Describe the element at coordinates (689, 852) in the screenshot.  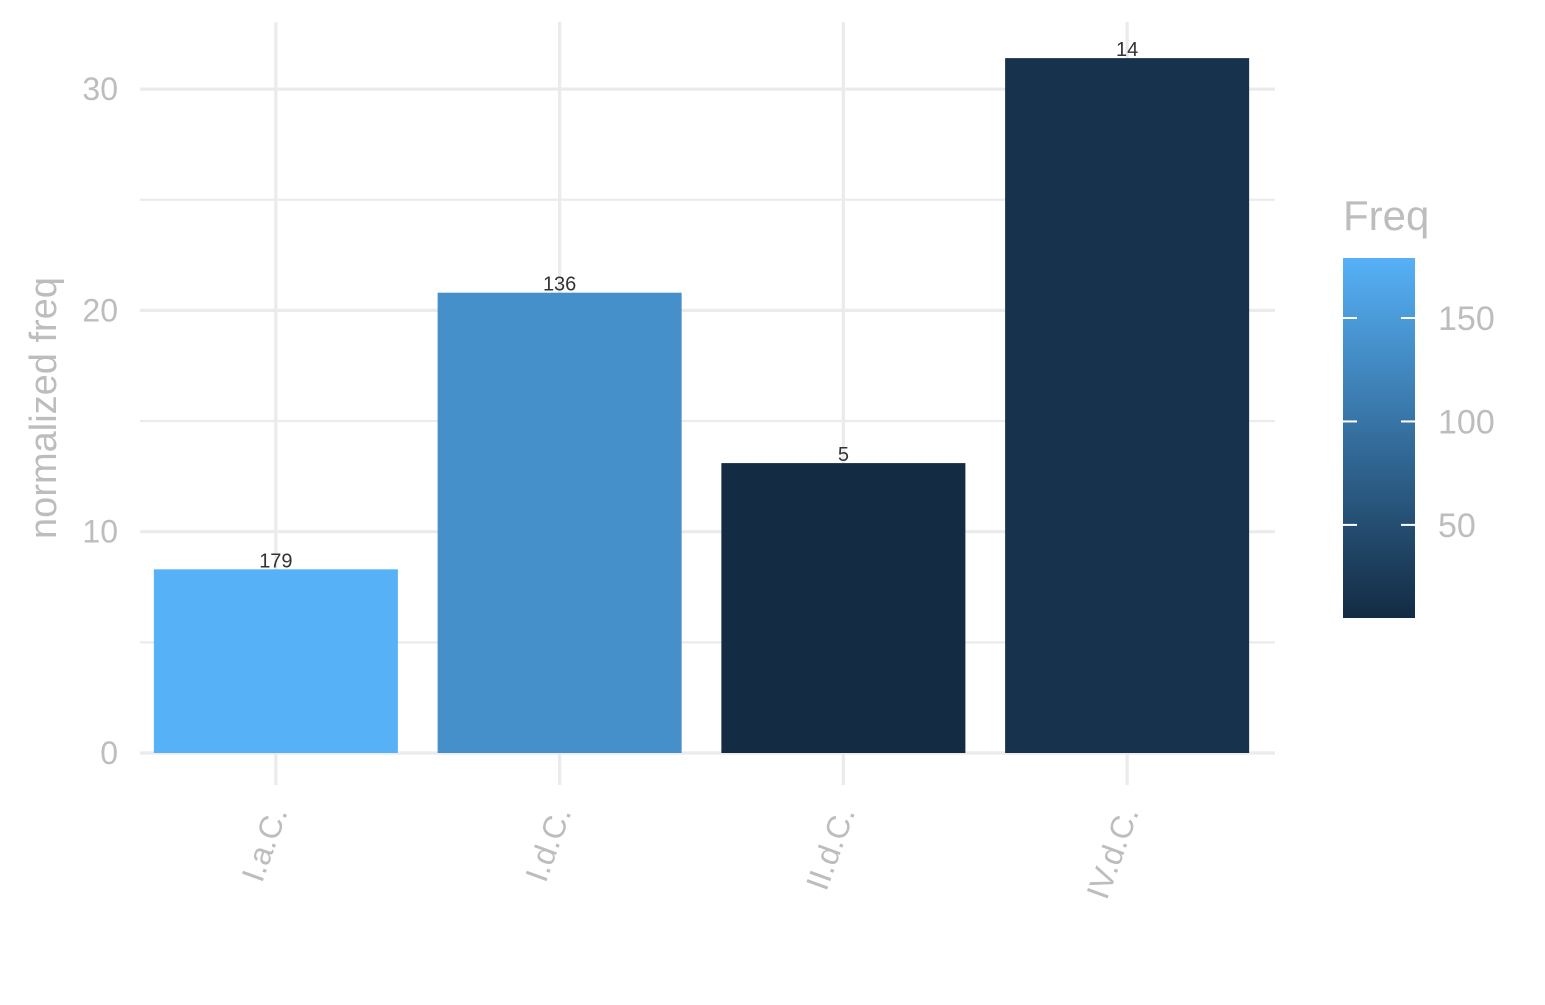
I see `x-axis: I.a.C. I.d.C. II.d.C. IV.d.C.` at that location.